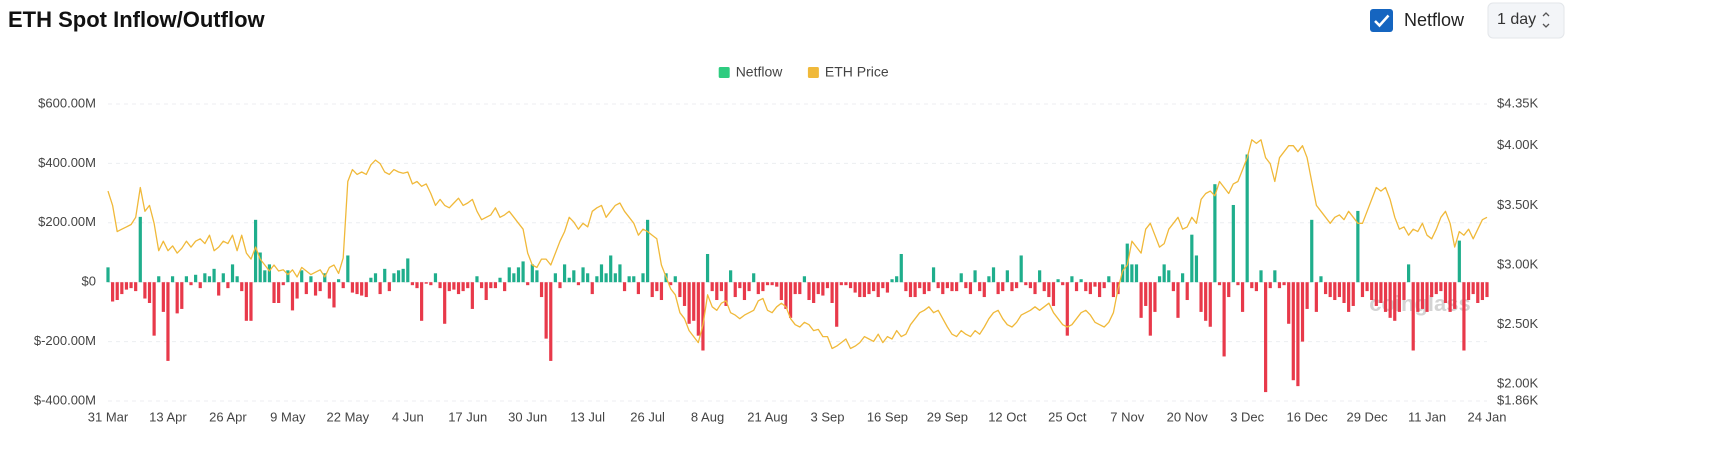 The height and width of the screenshot is (471, 1711). What do you see at coordinates (67, 102) in the screenshot?
I see `y-tick-label: $600.00M` at bounding box center [67, 102].